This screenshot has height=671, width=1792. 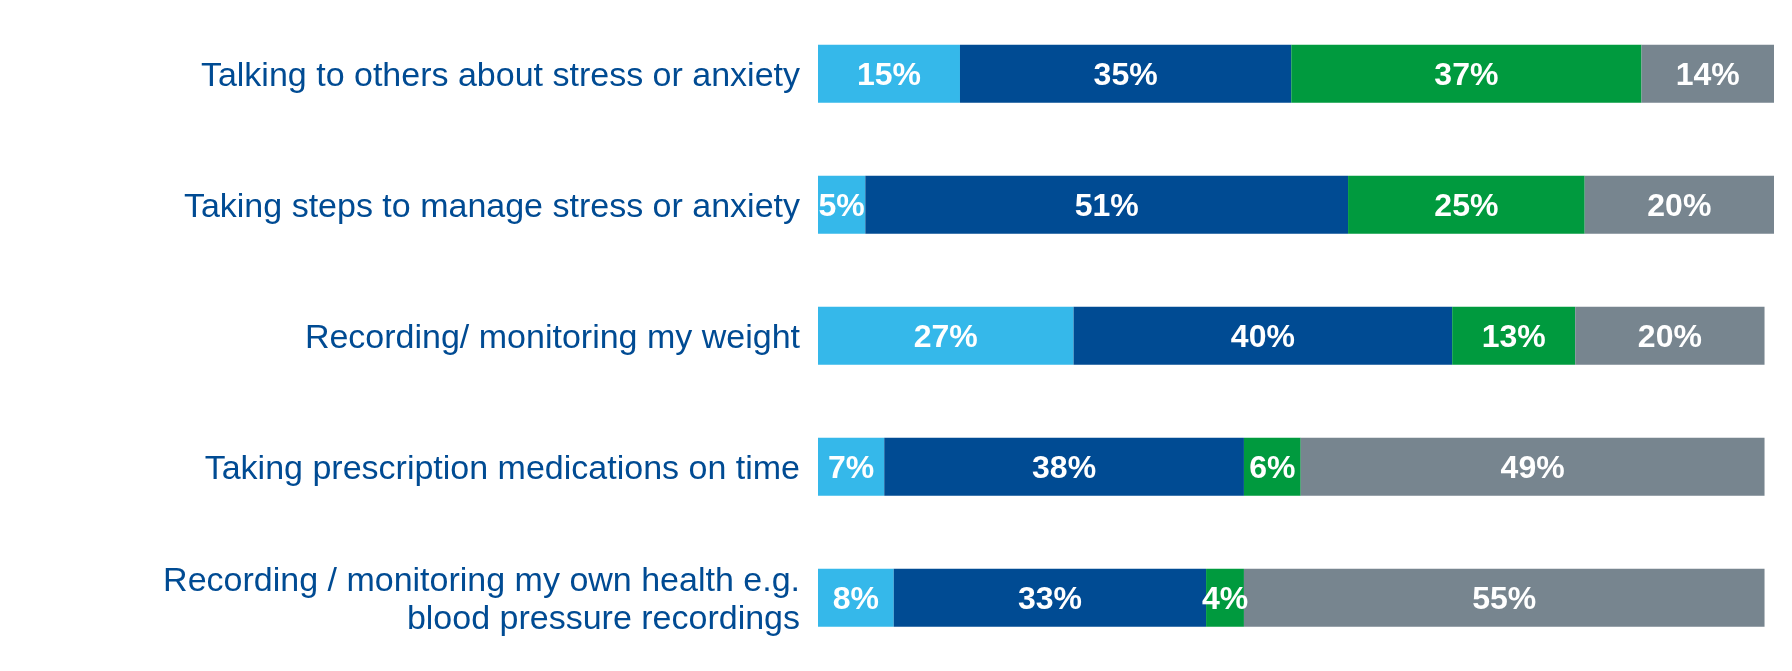 I want to click on data-label: 51%, so click(x=1106, y=204).